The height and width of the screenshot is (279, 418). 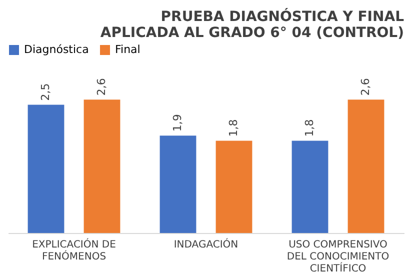 I want to click on data-label: 2,5, so click(x=45, y=92).